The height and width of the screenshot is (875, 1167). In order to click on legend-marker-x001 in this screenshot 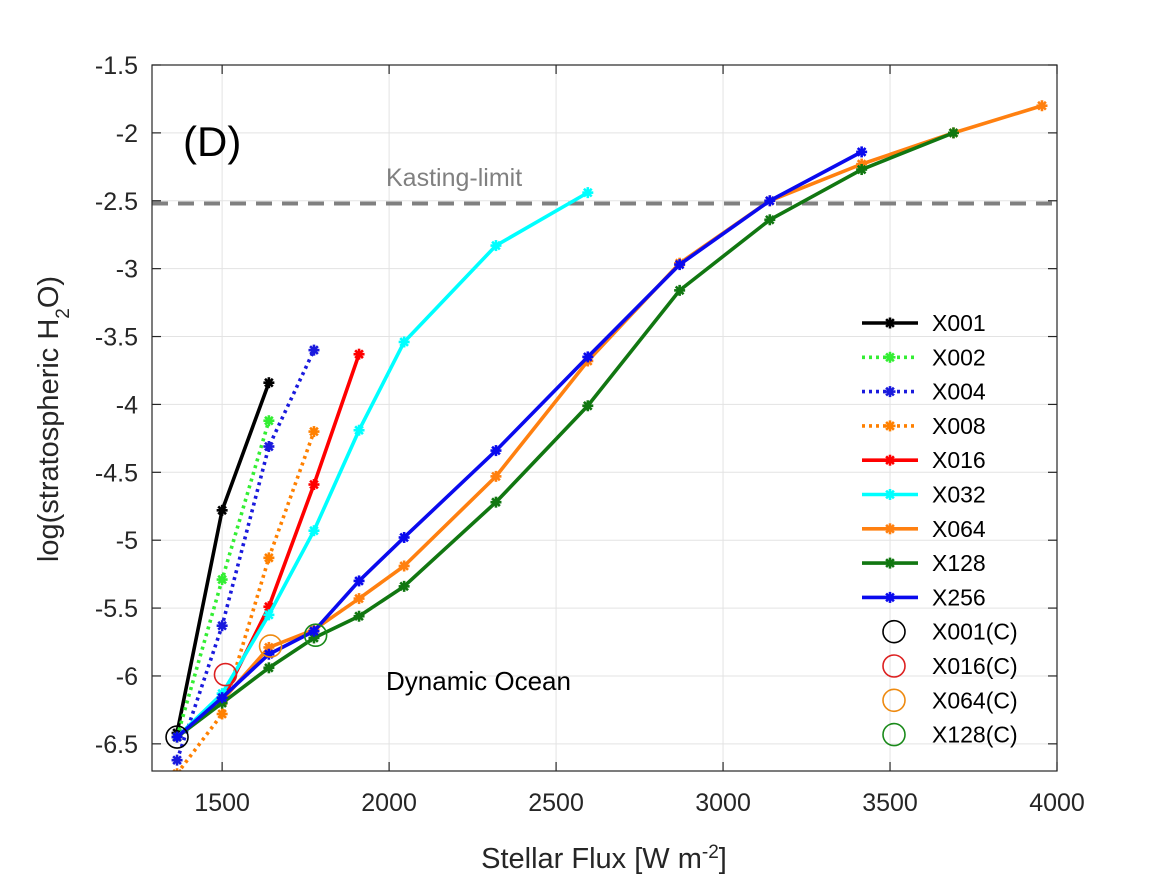, I will do `click(890, 323)`.